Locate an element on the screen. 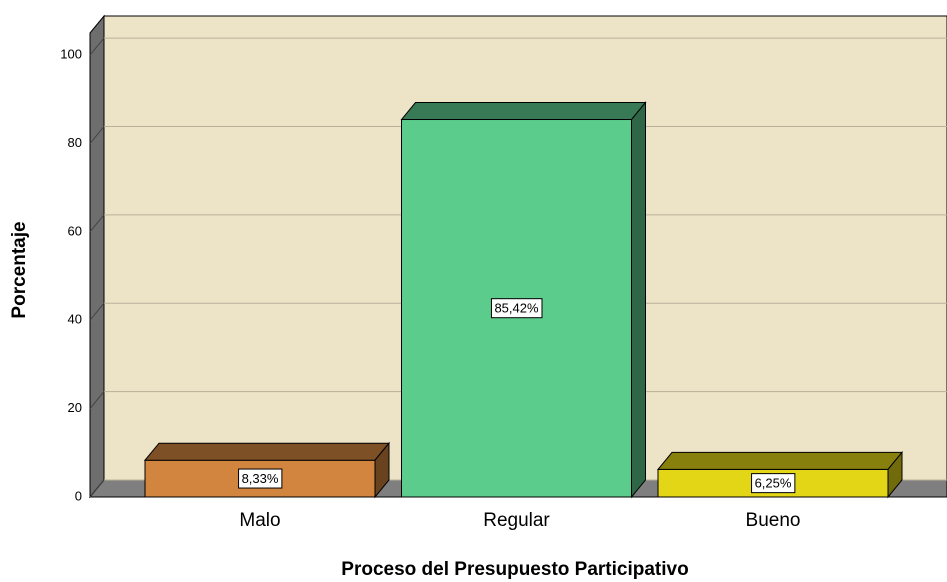 The width and height of the screenshot is (947, 582). y-tick-label: 80 is located at coordinates (75, 142).